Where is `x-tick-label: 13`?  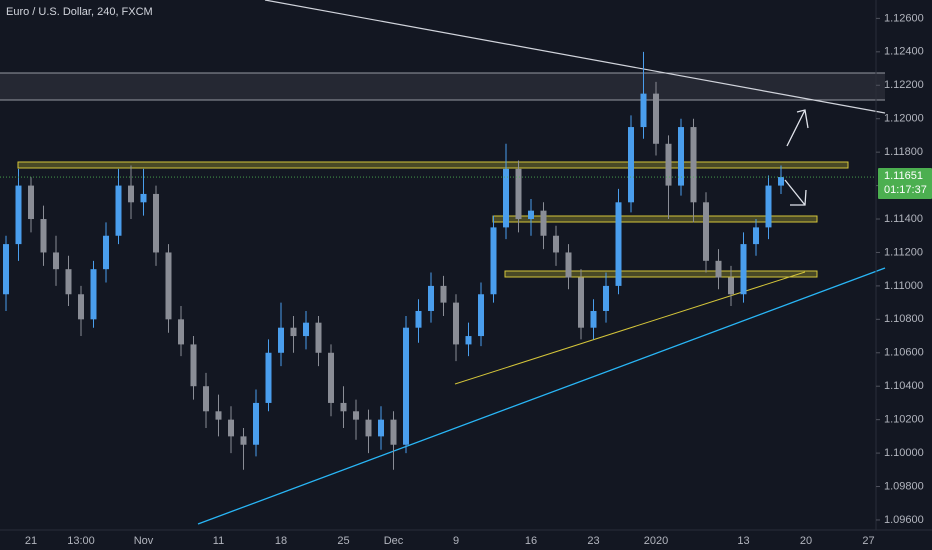
x-tick-label: 13 is located at coordinates (743, 541).